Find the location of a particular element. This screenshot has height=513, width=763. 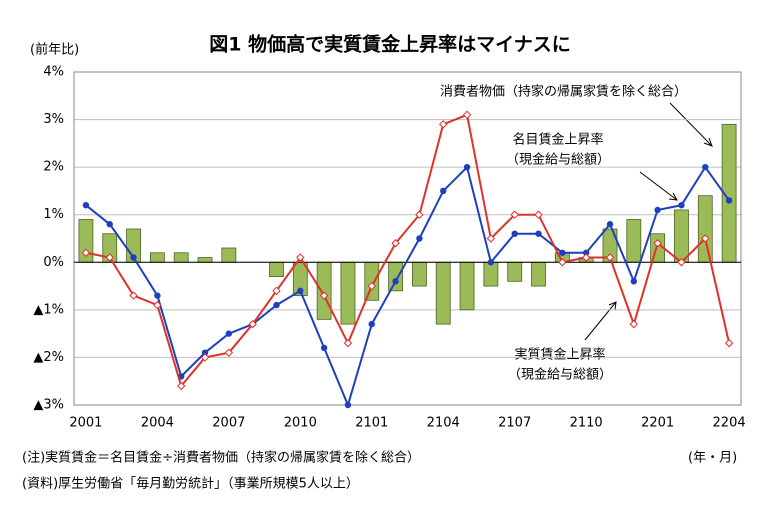

x-tick-label: 2201 is located at coordinates (657, 423).